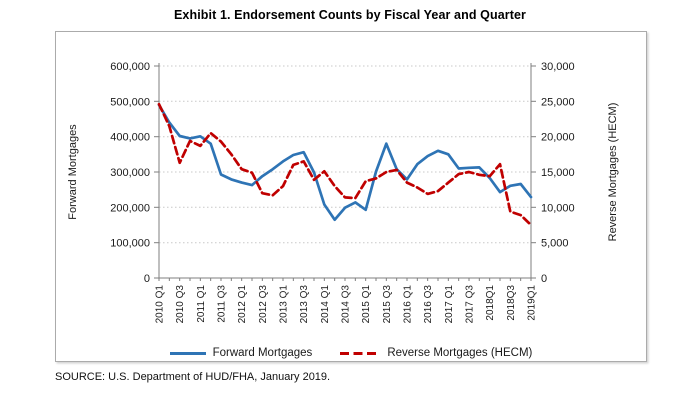 This screenshot has width=700, height=404. What do you see at coordinates (558, 173) in the screenshot?
I see `right-axis-tick-label: 15,000` at bounding box center [558, 173].